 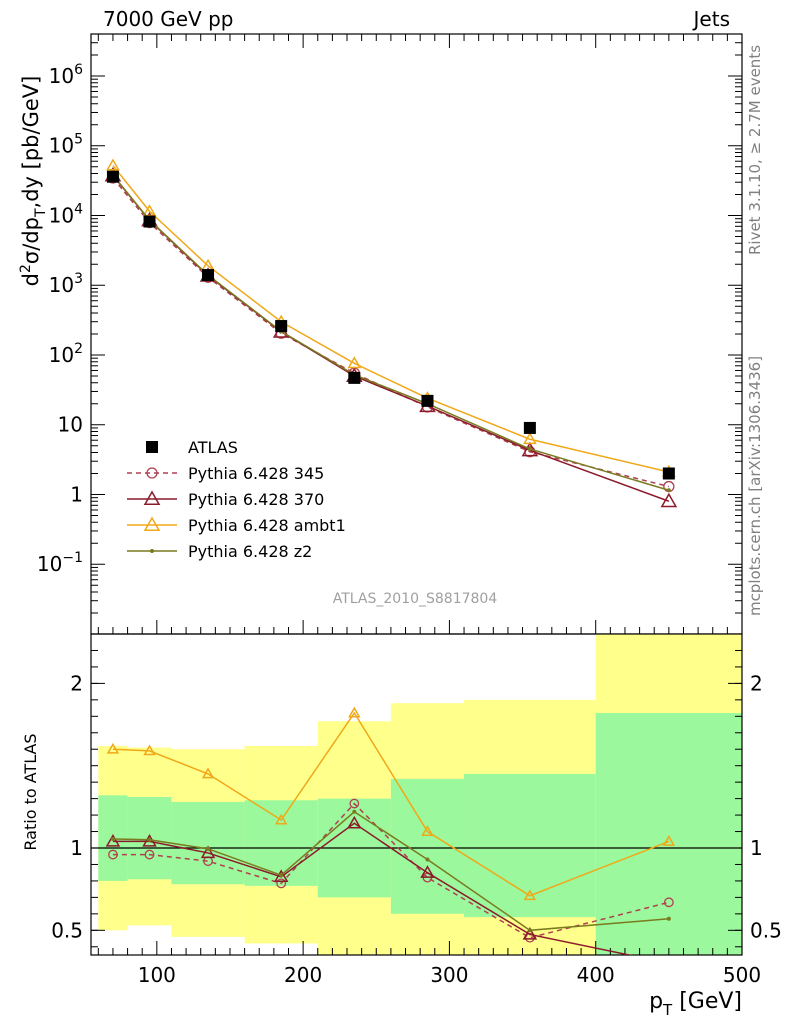 I want to click on legend-label: Pythia 6.428 370, so click(x=256, y=499).